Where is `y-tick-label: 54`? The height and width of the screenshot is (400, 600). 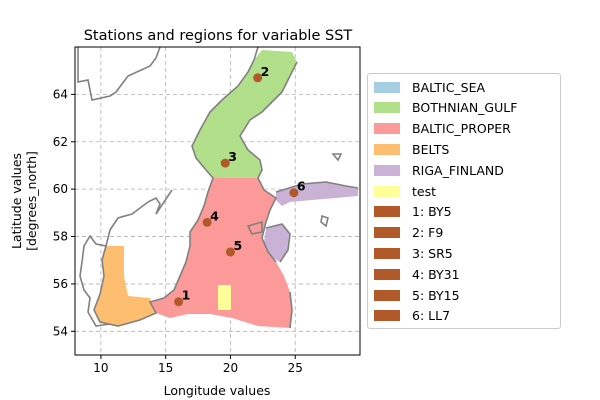 y-tick-label: 54 is located at coordinates (60, 331).